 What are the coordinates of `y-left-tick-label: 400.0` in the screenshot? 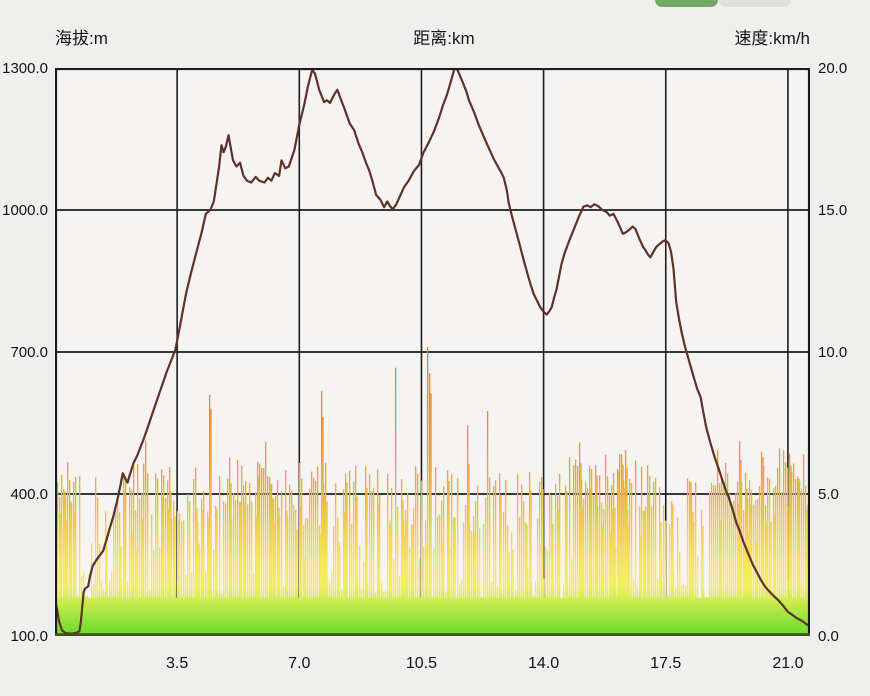 It's located at (29, 494).